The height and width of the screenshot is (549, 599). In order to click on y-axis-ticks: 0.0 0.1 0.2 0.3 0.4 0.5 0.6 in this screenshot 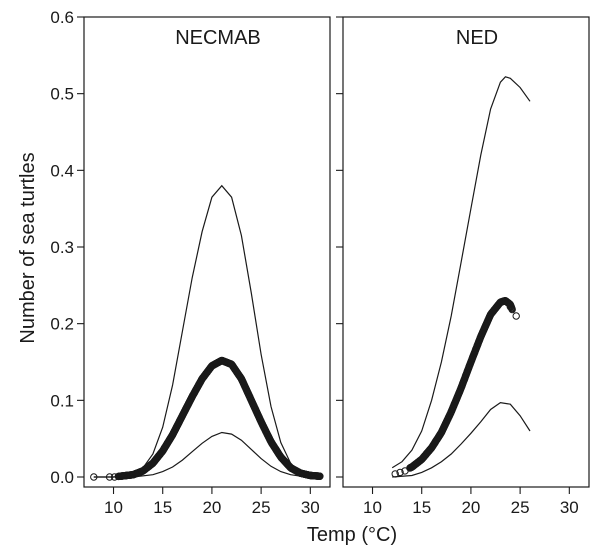, I will do `click(67, 247)`.